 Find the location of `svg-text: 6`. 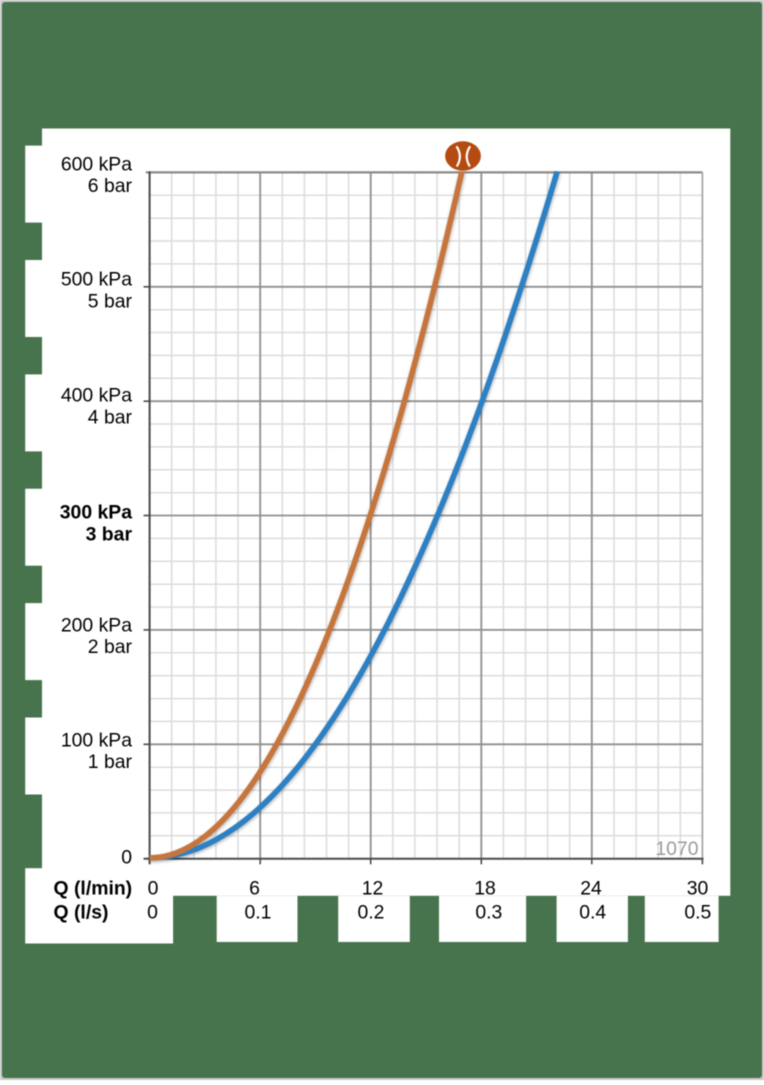

svg-text: 6 is located at coordinates (254, 888).